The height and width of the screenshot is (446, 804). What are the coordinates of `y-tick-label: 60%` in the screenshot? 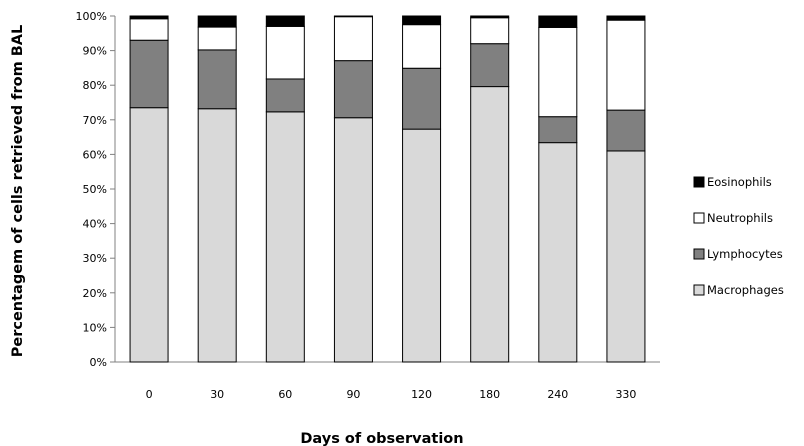 It's located at (95, 154).